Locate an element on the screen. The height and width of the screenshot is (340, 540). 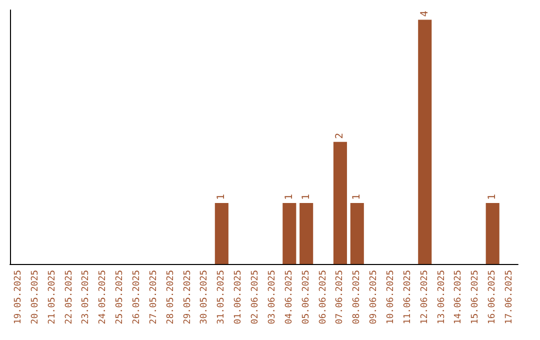
x-tick-label: 14.06.2025 is located at coordinates (459, 297).